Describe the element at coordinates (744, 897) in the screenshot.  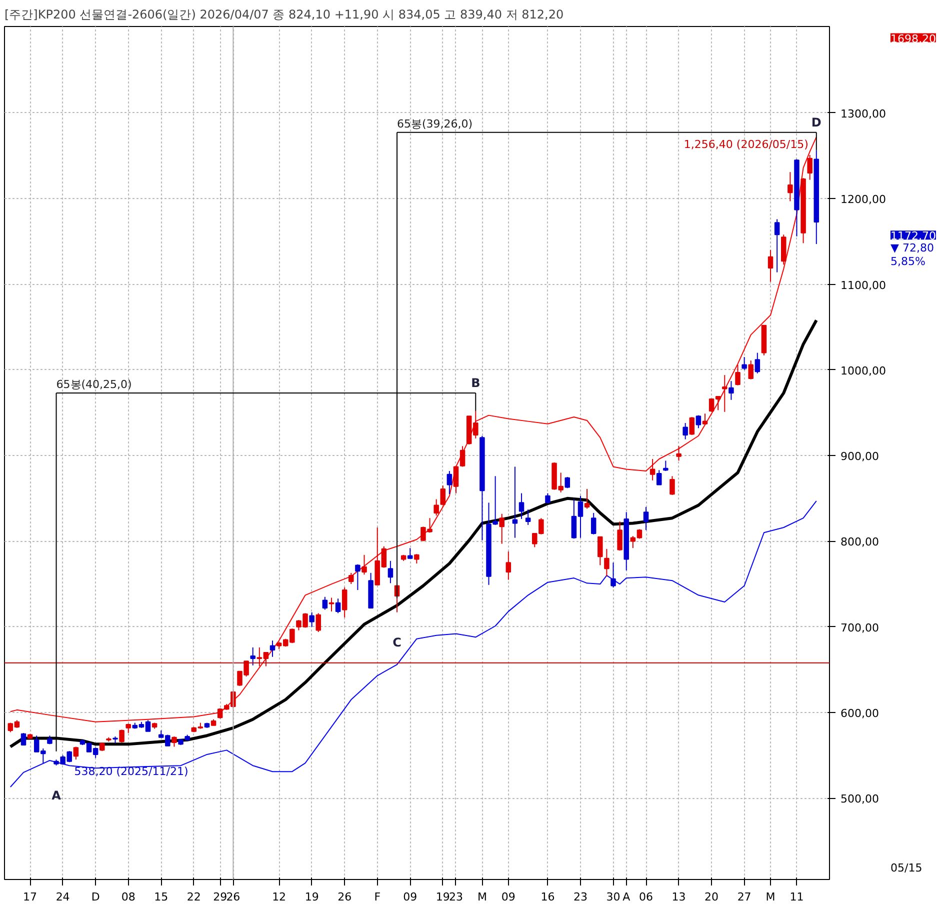
I see `x-tick-label: 27` at that location.